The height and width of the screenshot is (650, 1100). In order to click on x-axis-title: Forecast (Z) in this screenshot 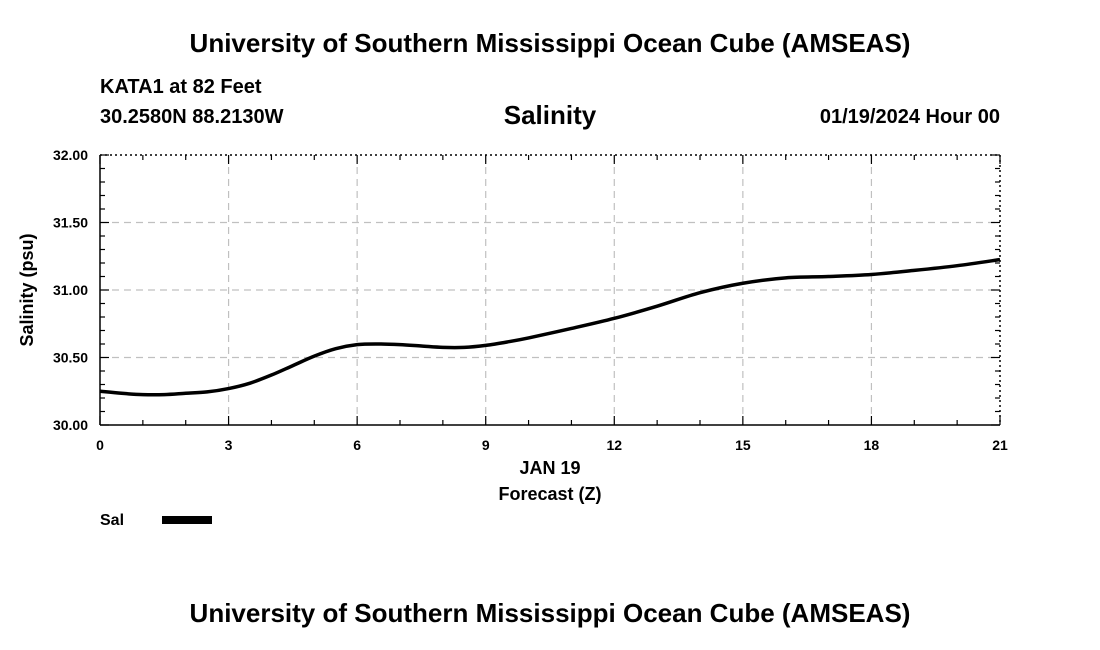, I will do `click(549, 494)`.